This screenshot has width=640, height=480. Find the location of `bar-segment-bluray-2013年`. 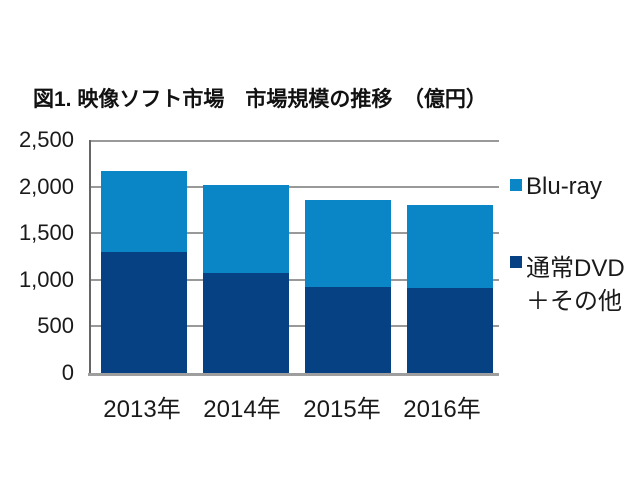

bar-segment-bluray-2013年 is located at coordinates (144, 211).